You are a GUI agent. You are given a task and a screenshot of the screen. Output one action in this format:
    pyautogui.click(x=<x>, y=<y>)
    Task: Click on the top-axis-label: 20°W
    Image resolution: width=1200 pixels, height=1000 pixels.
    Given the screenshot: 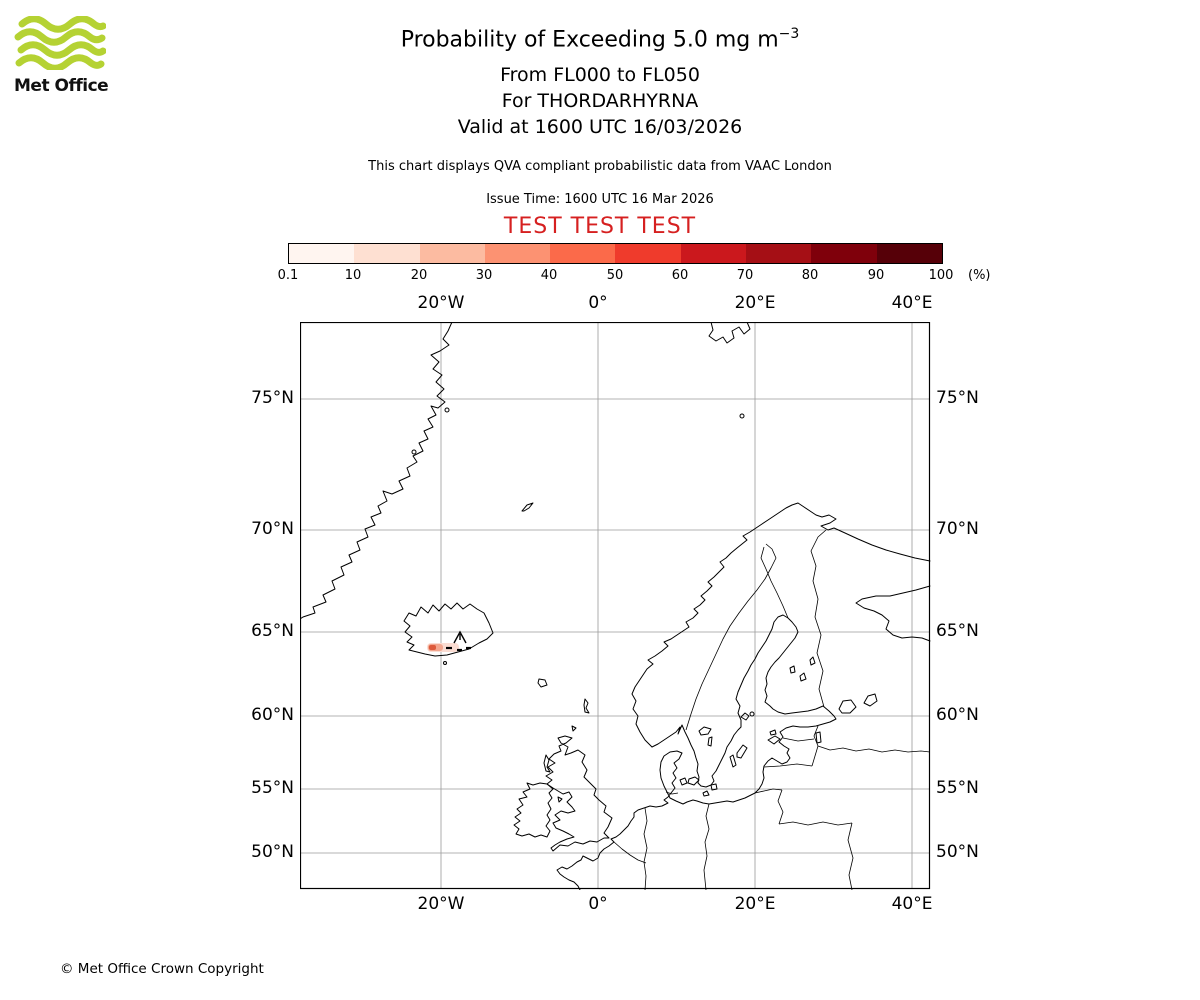 What is the action you would take?
    pyautogui.click(x=441, y=303)
    